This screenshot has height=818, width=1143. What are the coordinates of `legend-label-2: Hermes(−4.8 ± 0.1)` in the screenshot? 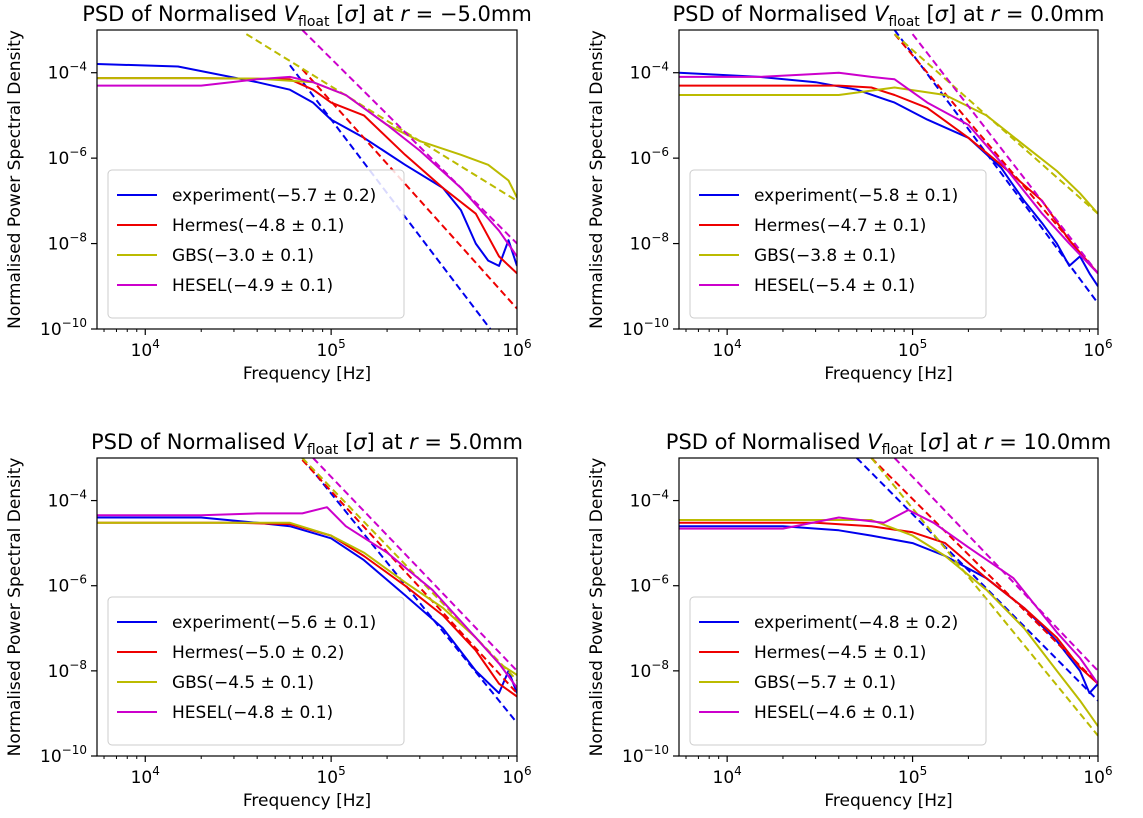 It's located at (258, 226).